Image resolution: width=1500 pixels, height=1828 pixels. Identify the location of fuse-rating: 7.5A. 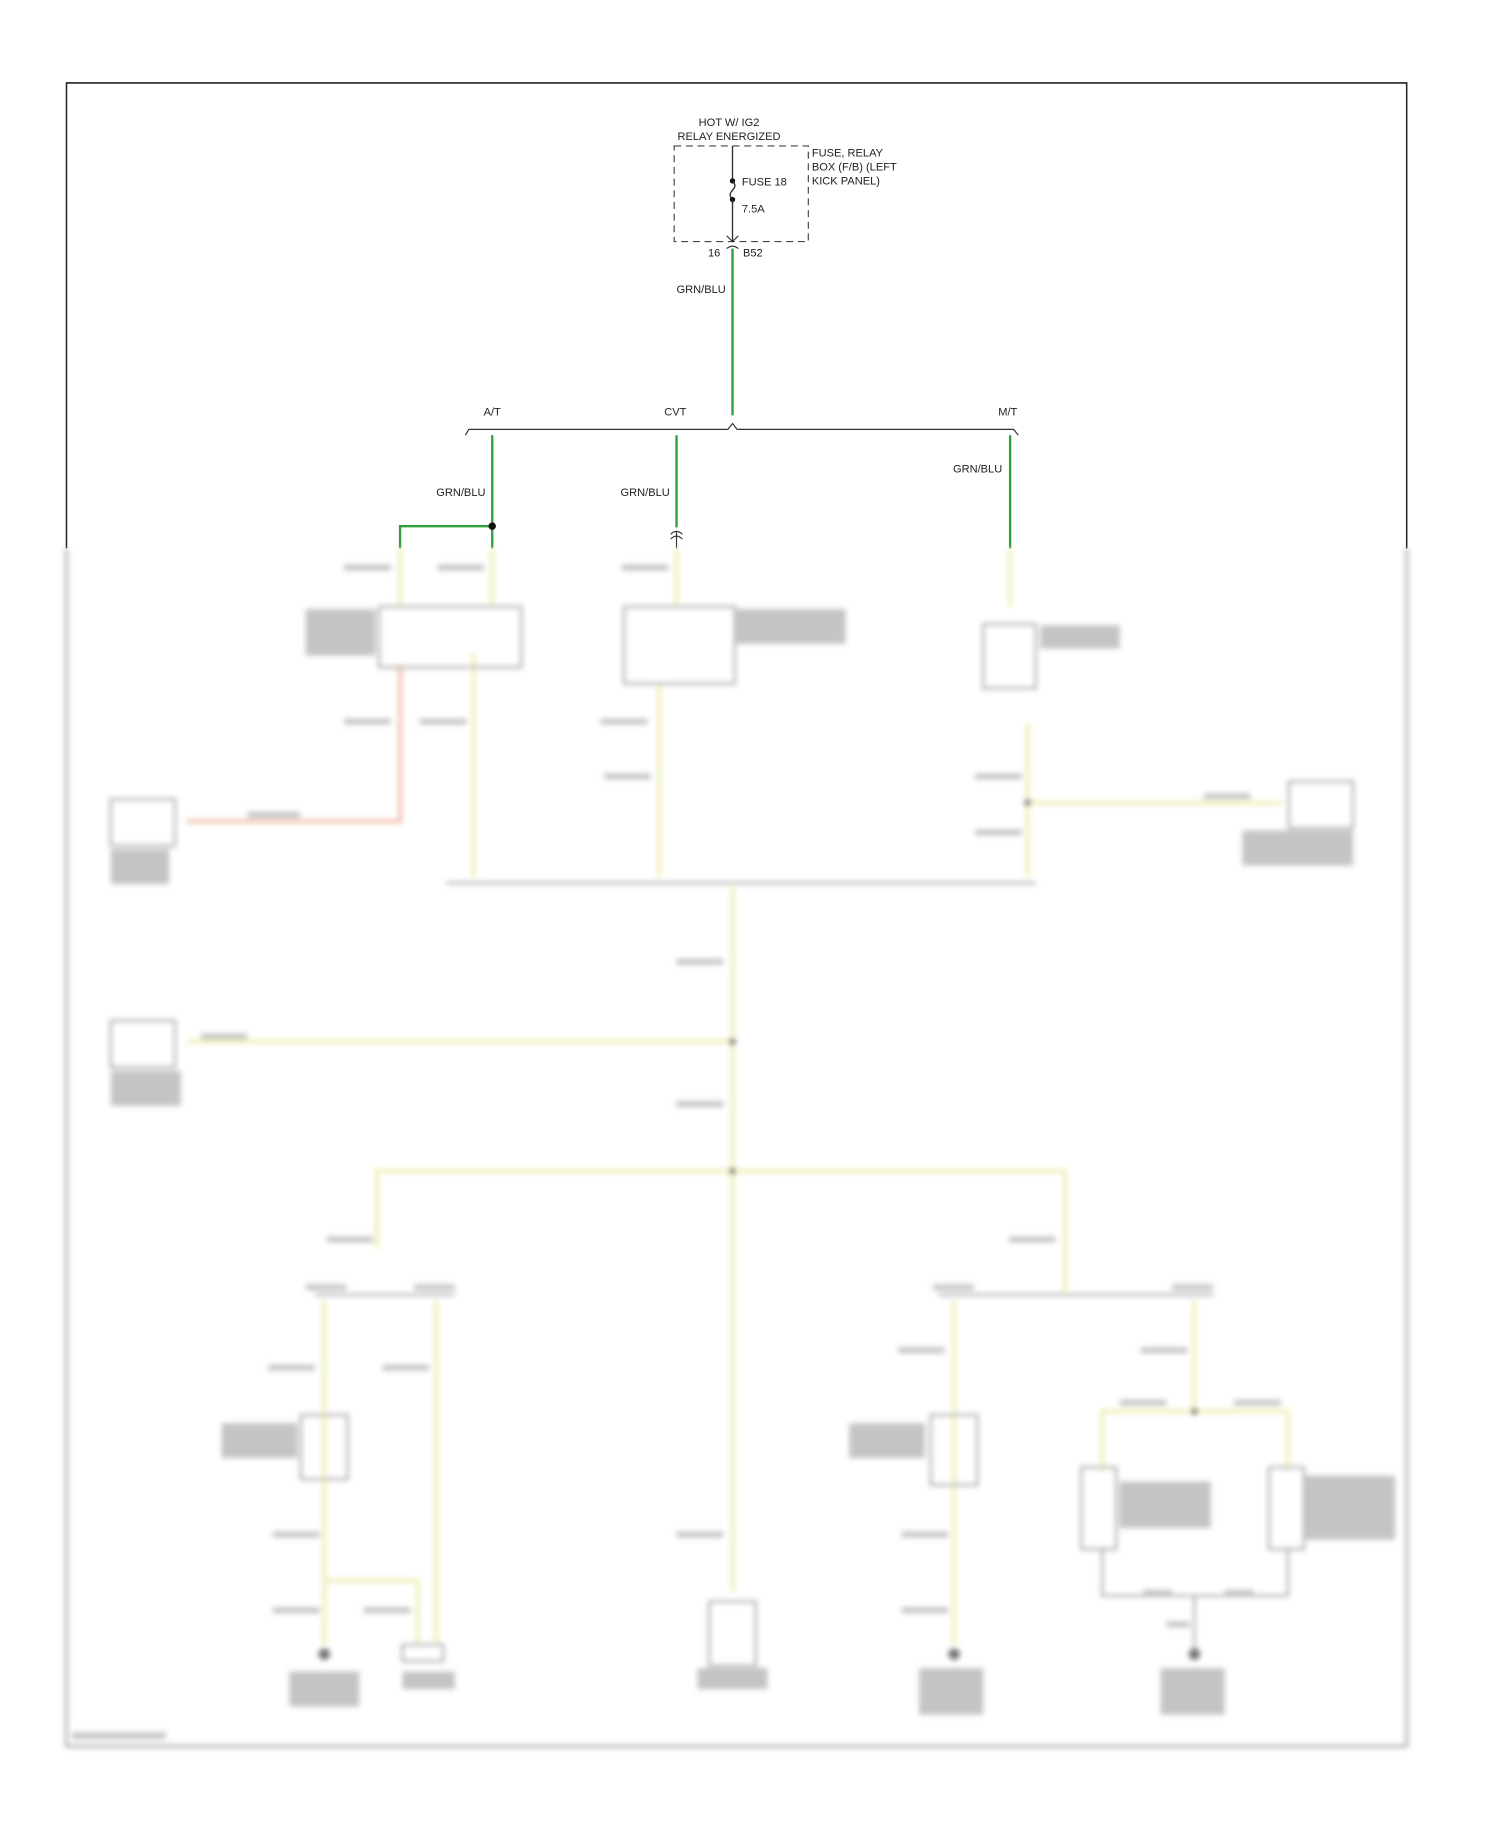
(753, 209).